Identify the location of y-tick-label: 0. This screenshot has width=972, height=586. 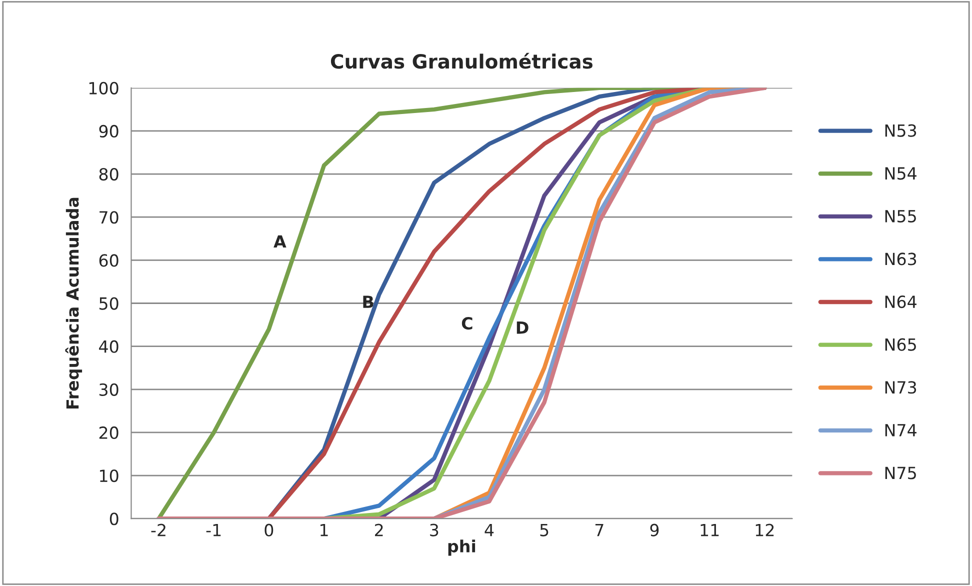
(114, 519).